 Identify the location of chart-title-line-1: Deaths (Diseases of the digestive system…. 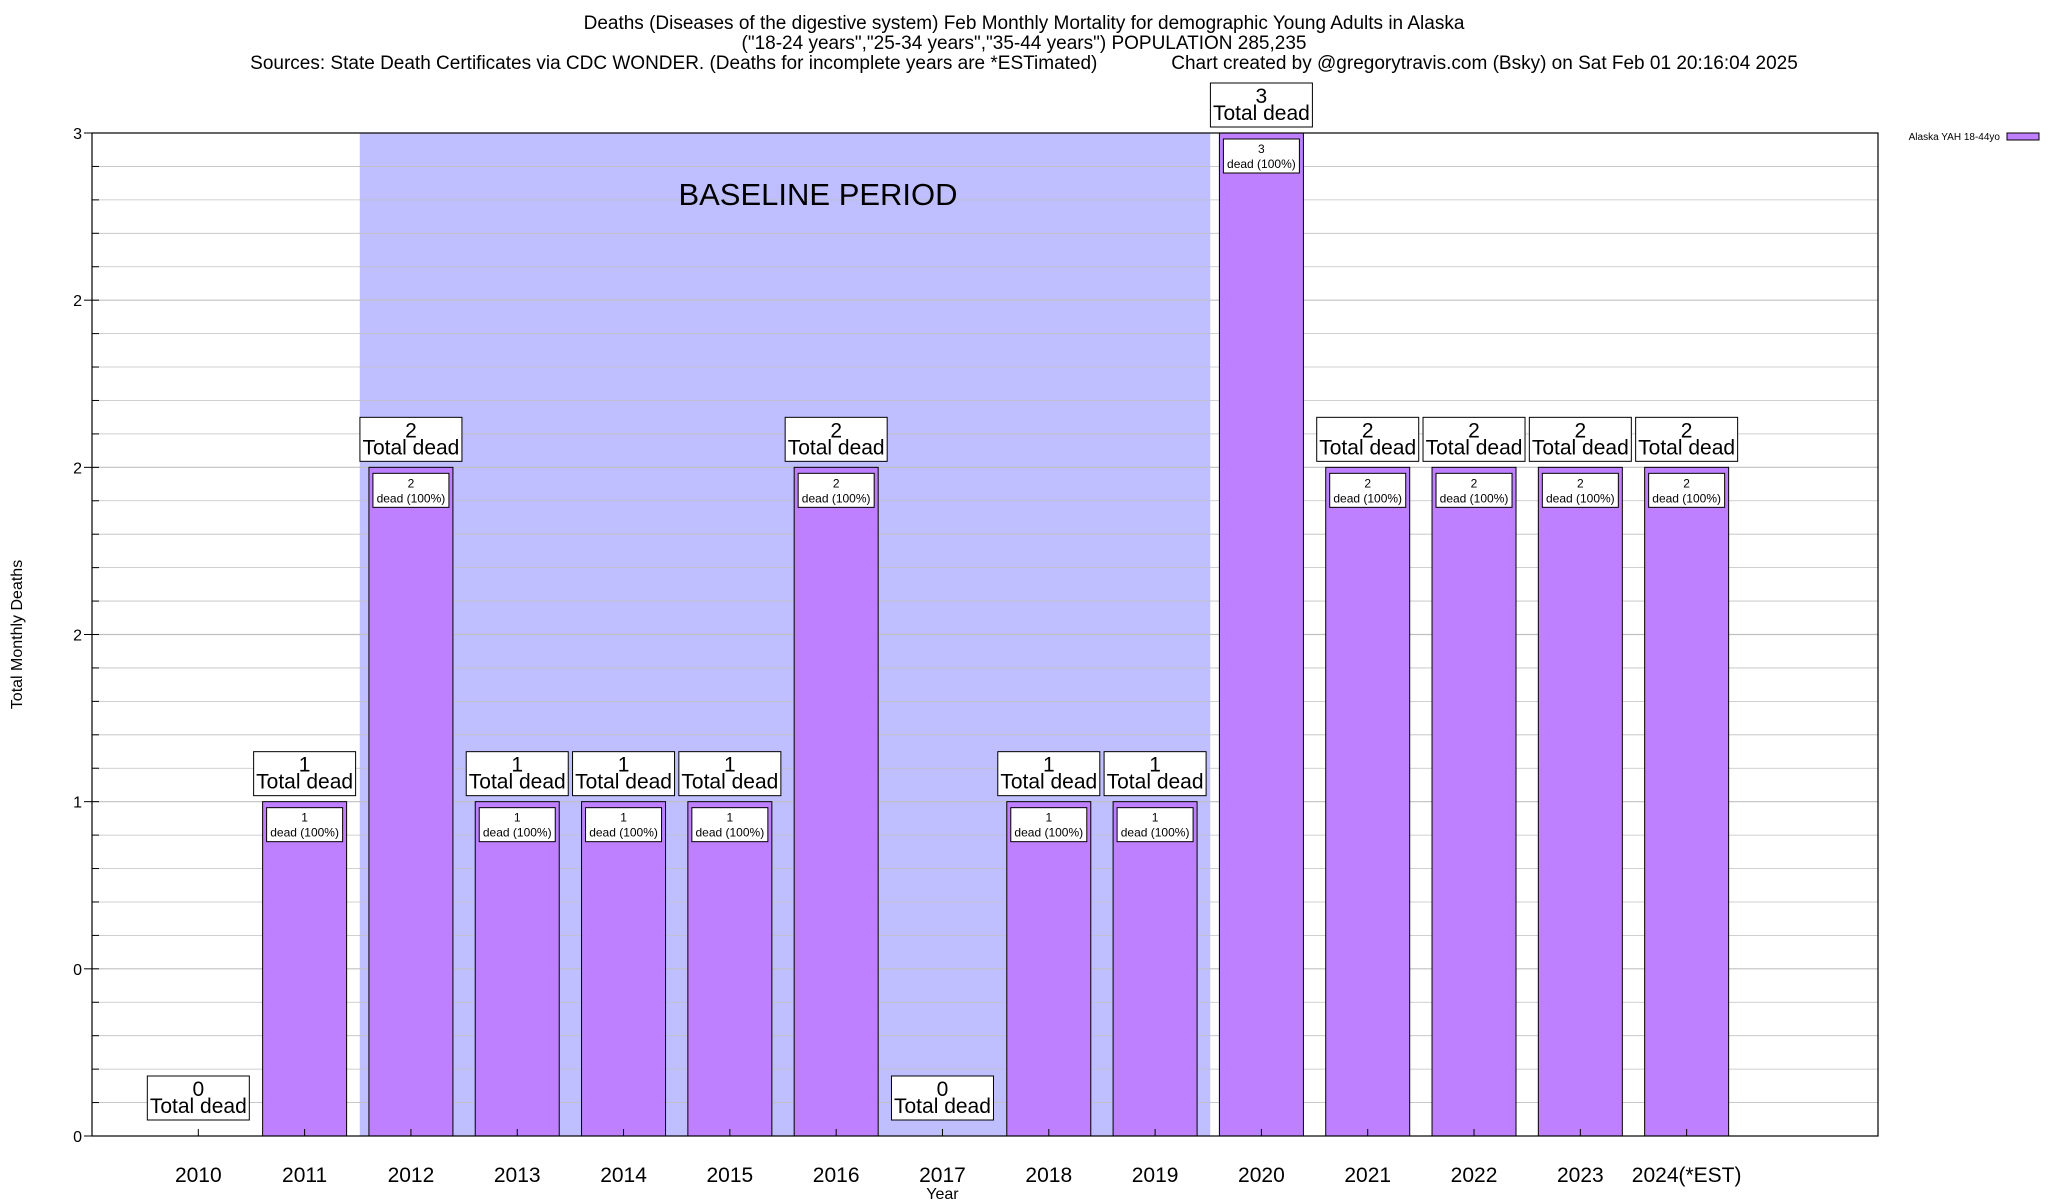
(1024, 23).